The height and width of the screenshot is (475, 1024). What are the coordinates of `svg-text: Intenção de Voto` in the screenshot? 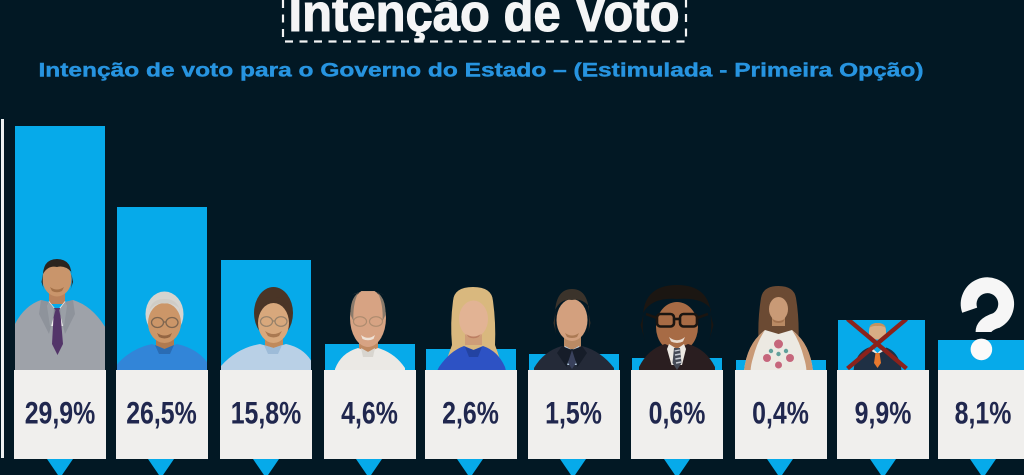 It's located at (484, 21).